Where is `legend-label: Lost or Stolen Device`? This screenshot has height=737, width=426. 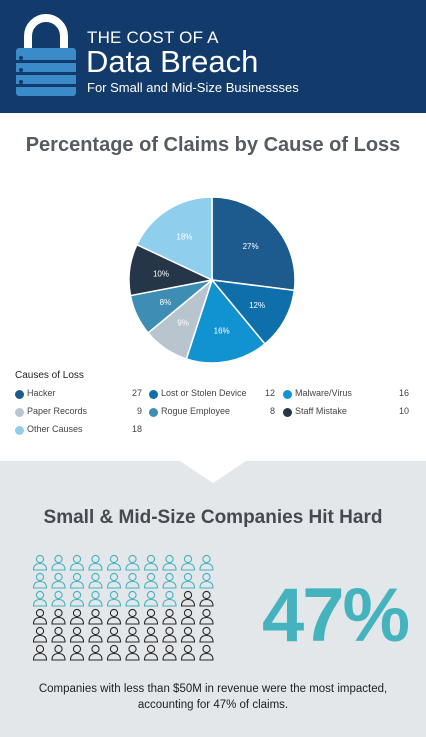
legend-label: Lost or Stolen Device is located at coordinates (204, 393).